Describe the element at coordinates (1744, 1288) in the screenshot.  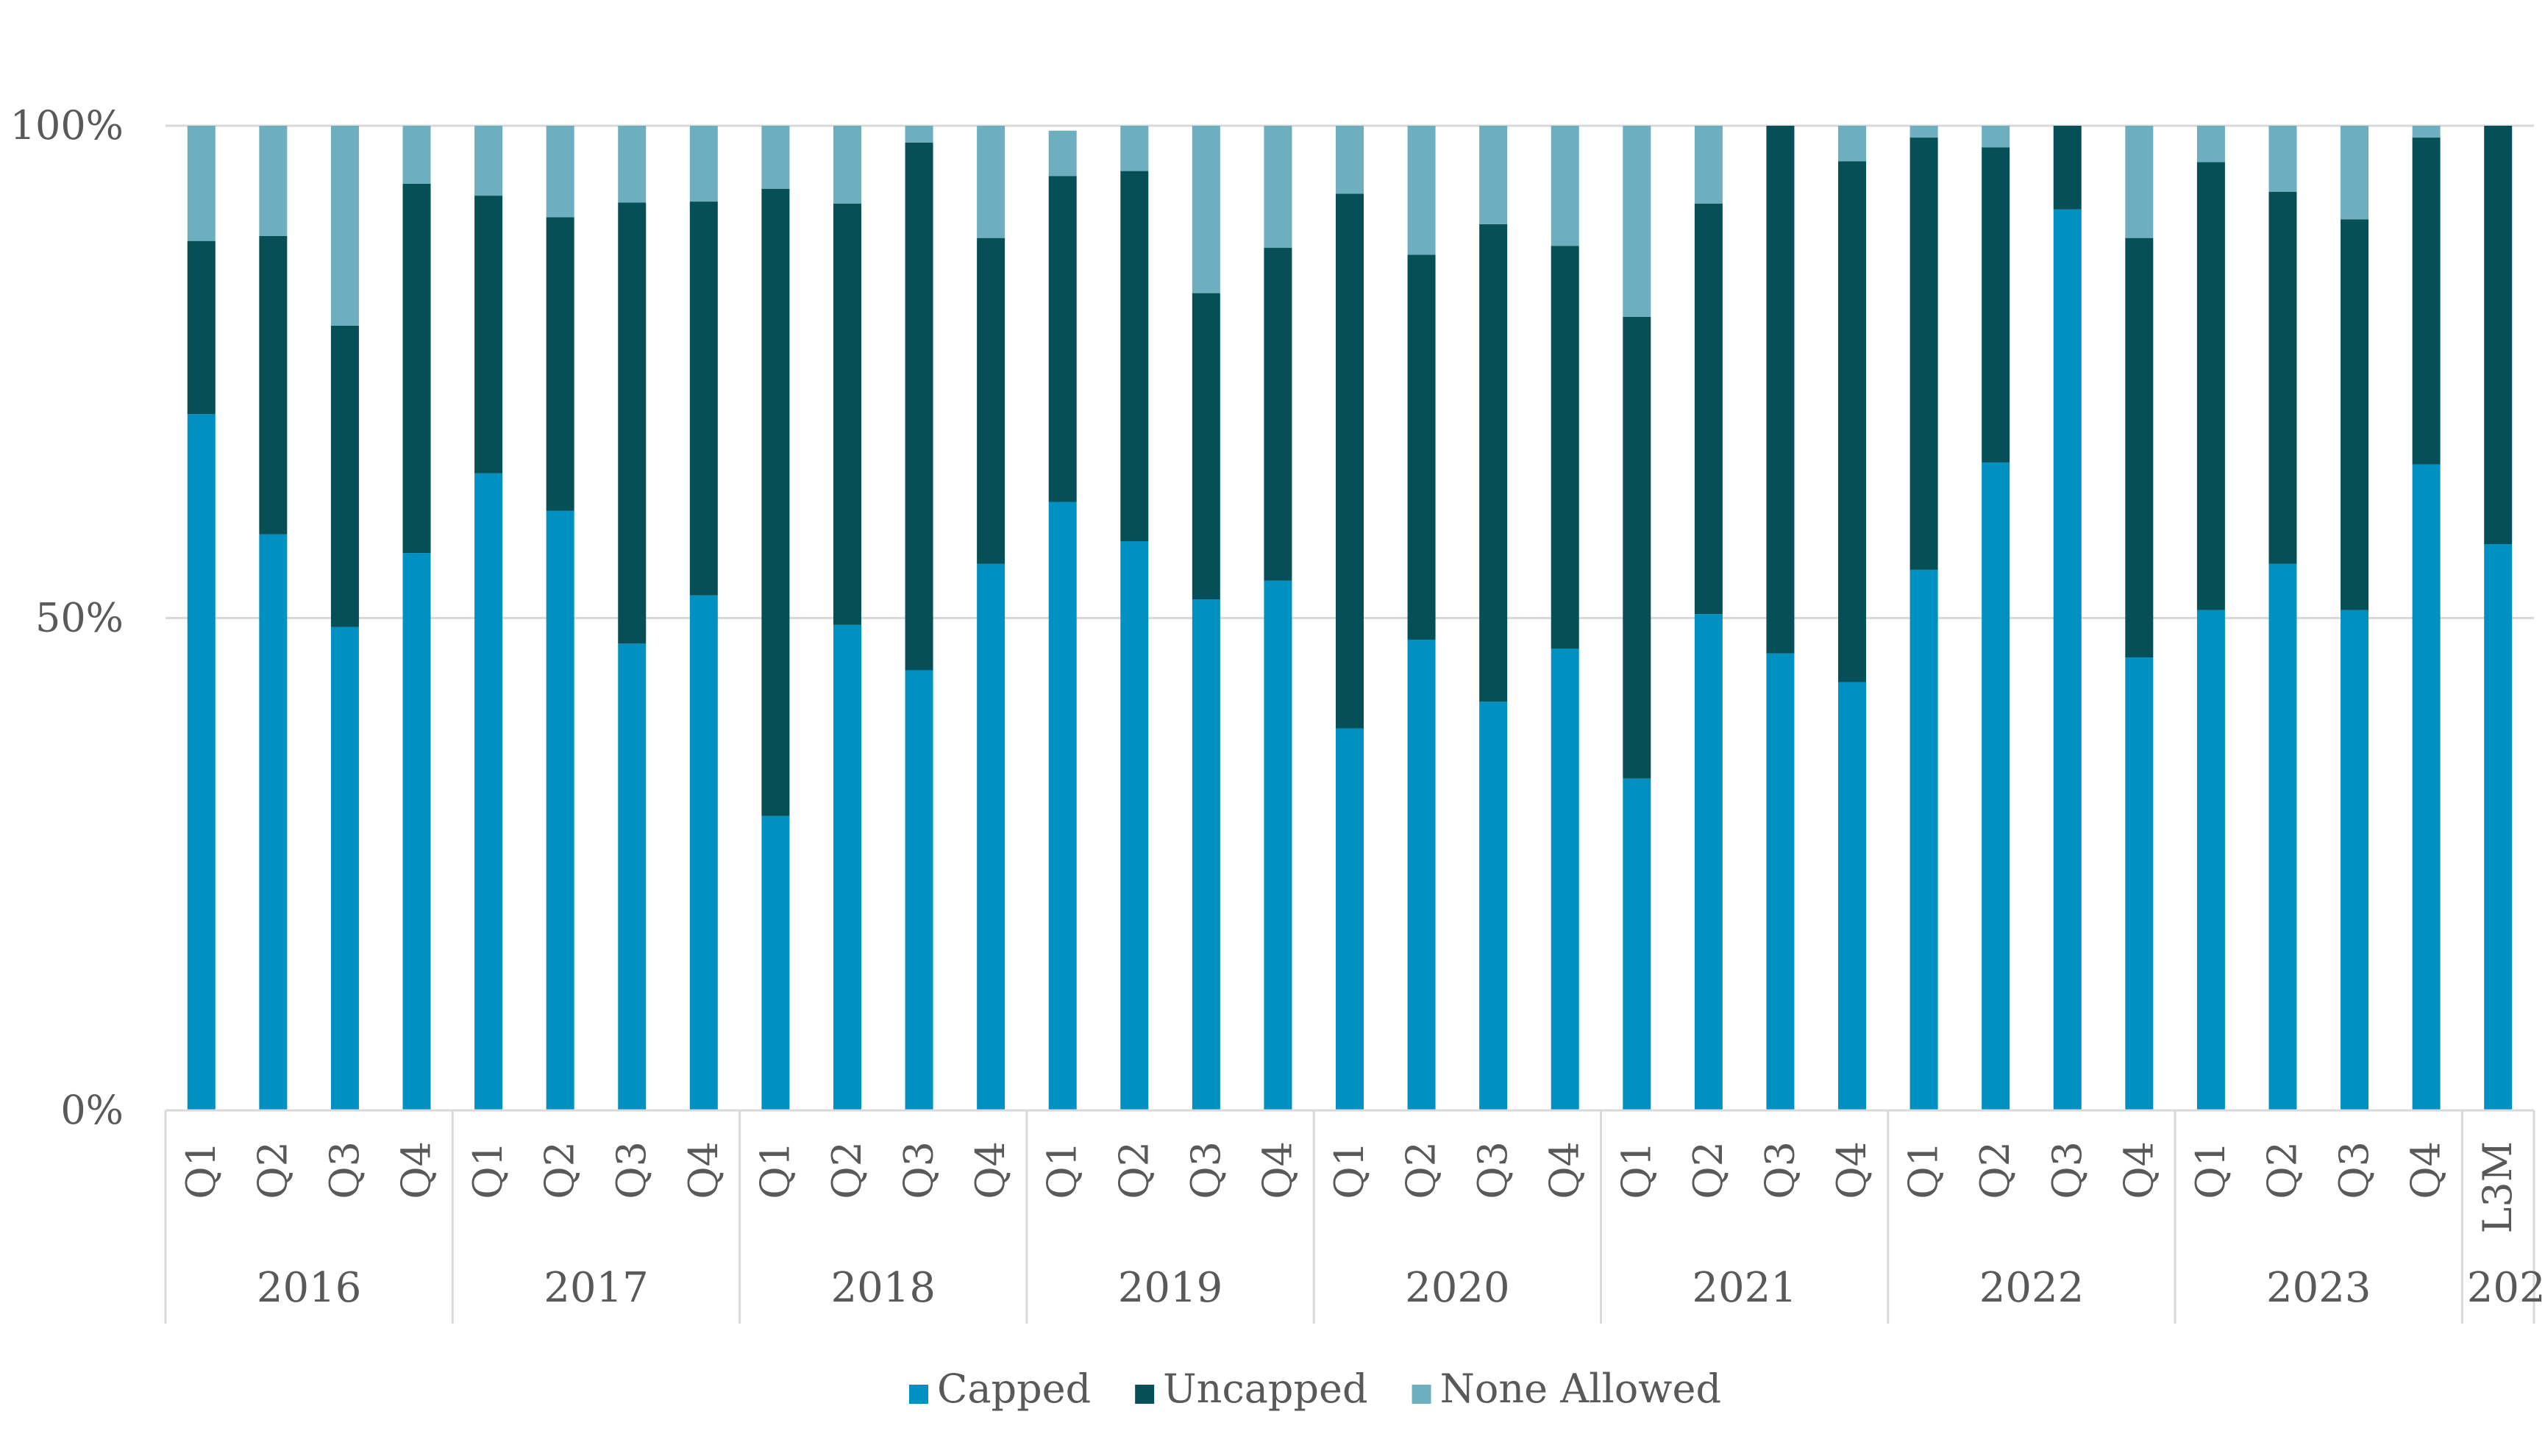
I see `x-group-label: 2021` at that location.